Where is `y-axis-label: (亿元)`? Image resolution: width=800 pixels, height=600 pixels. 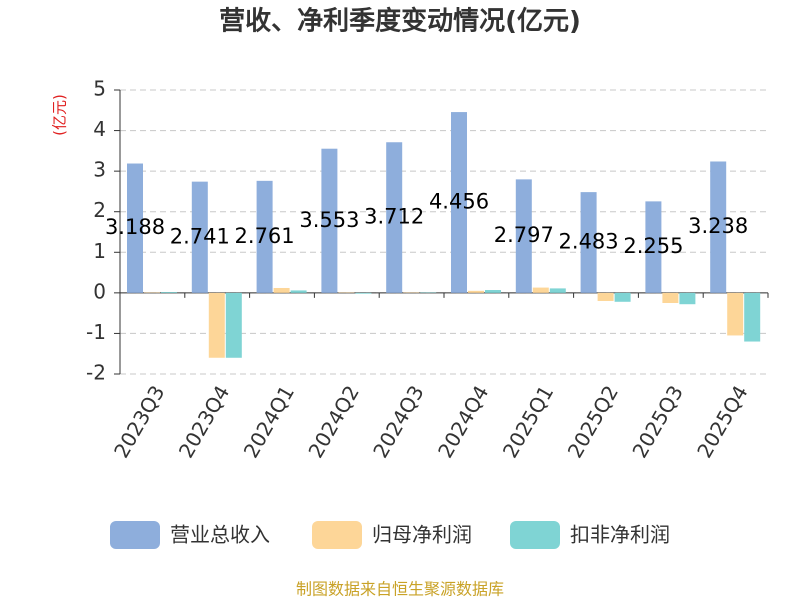 y-axis-label: (亿元) is located at coordinates (60, 115).